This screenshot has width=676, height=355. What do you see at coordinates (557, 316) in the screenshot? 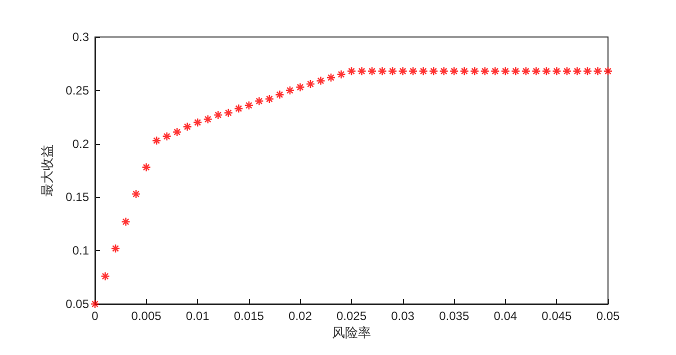
I see `x-tick-label: 0.045` at bounding box center [557, 316].